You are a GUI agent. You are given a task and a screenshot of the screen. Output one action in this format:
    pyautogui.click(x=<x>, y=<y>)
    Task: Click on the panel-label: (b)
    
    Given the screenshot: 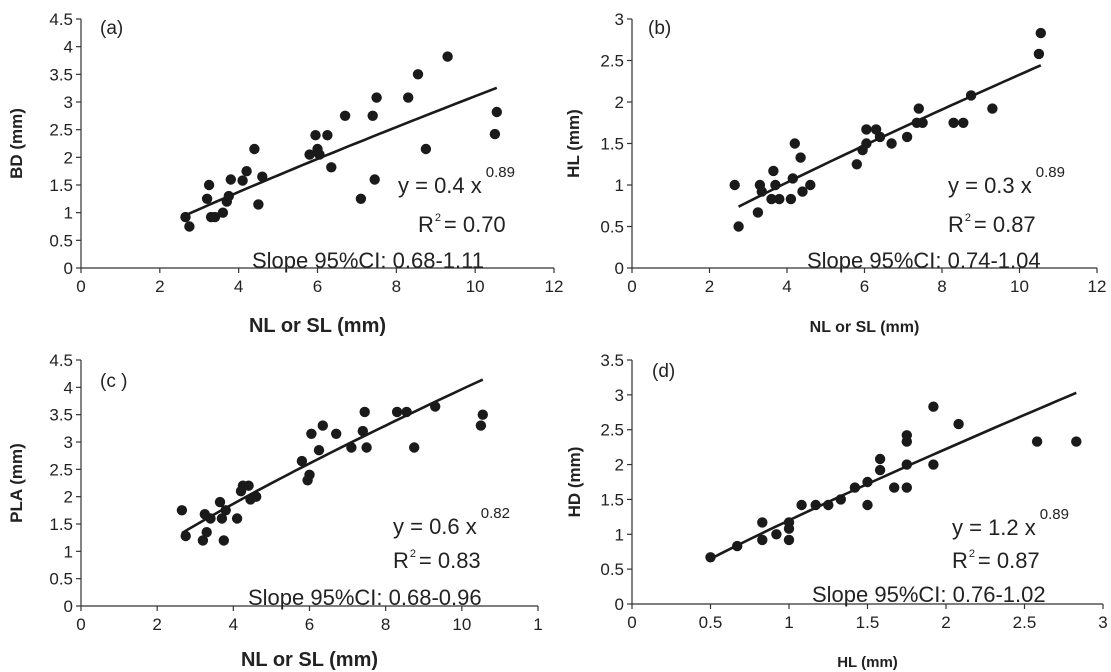 What is the action you would take?
    pyautogui.click(x=659, y=28)
    